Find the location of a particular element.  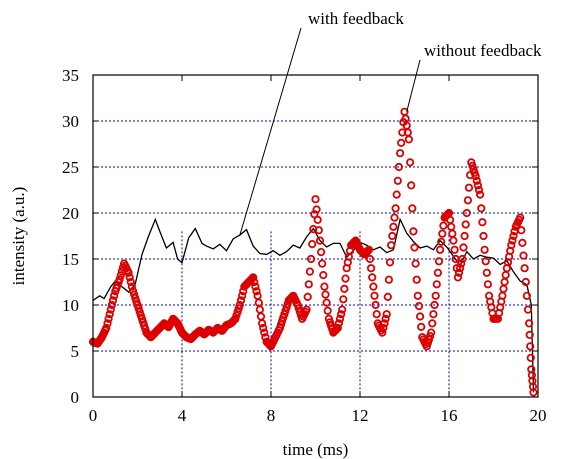

y-tick-label: 35 is located at coordinates (70, 75).